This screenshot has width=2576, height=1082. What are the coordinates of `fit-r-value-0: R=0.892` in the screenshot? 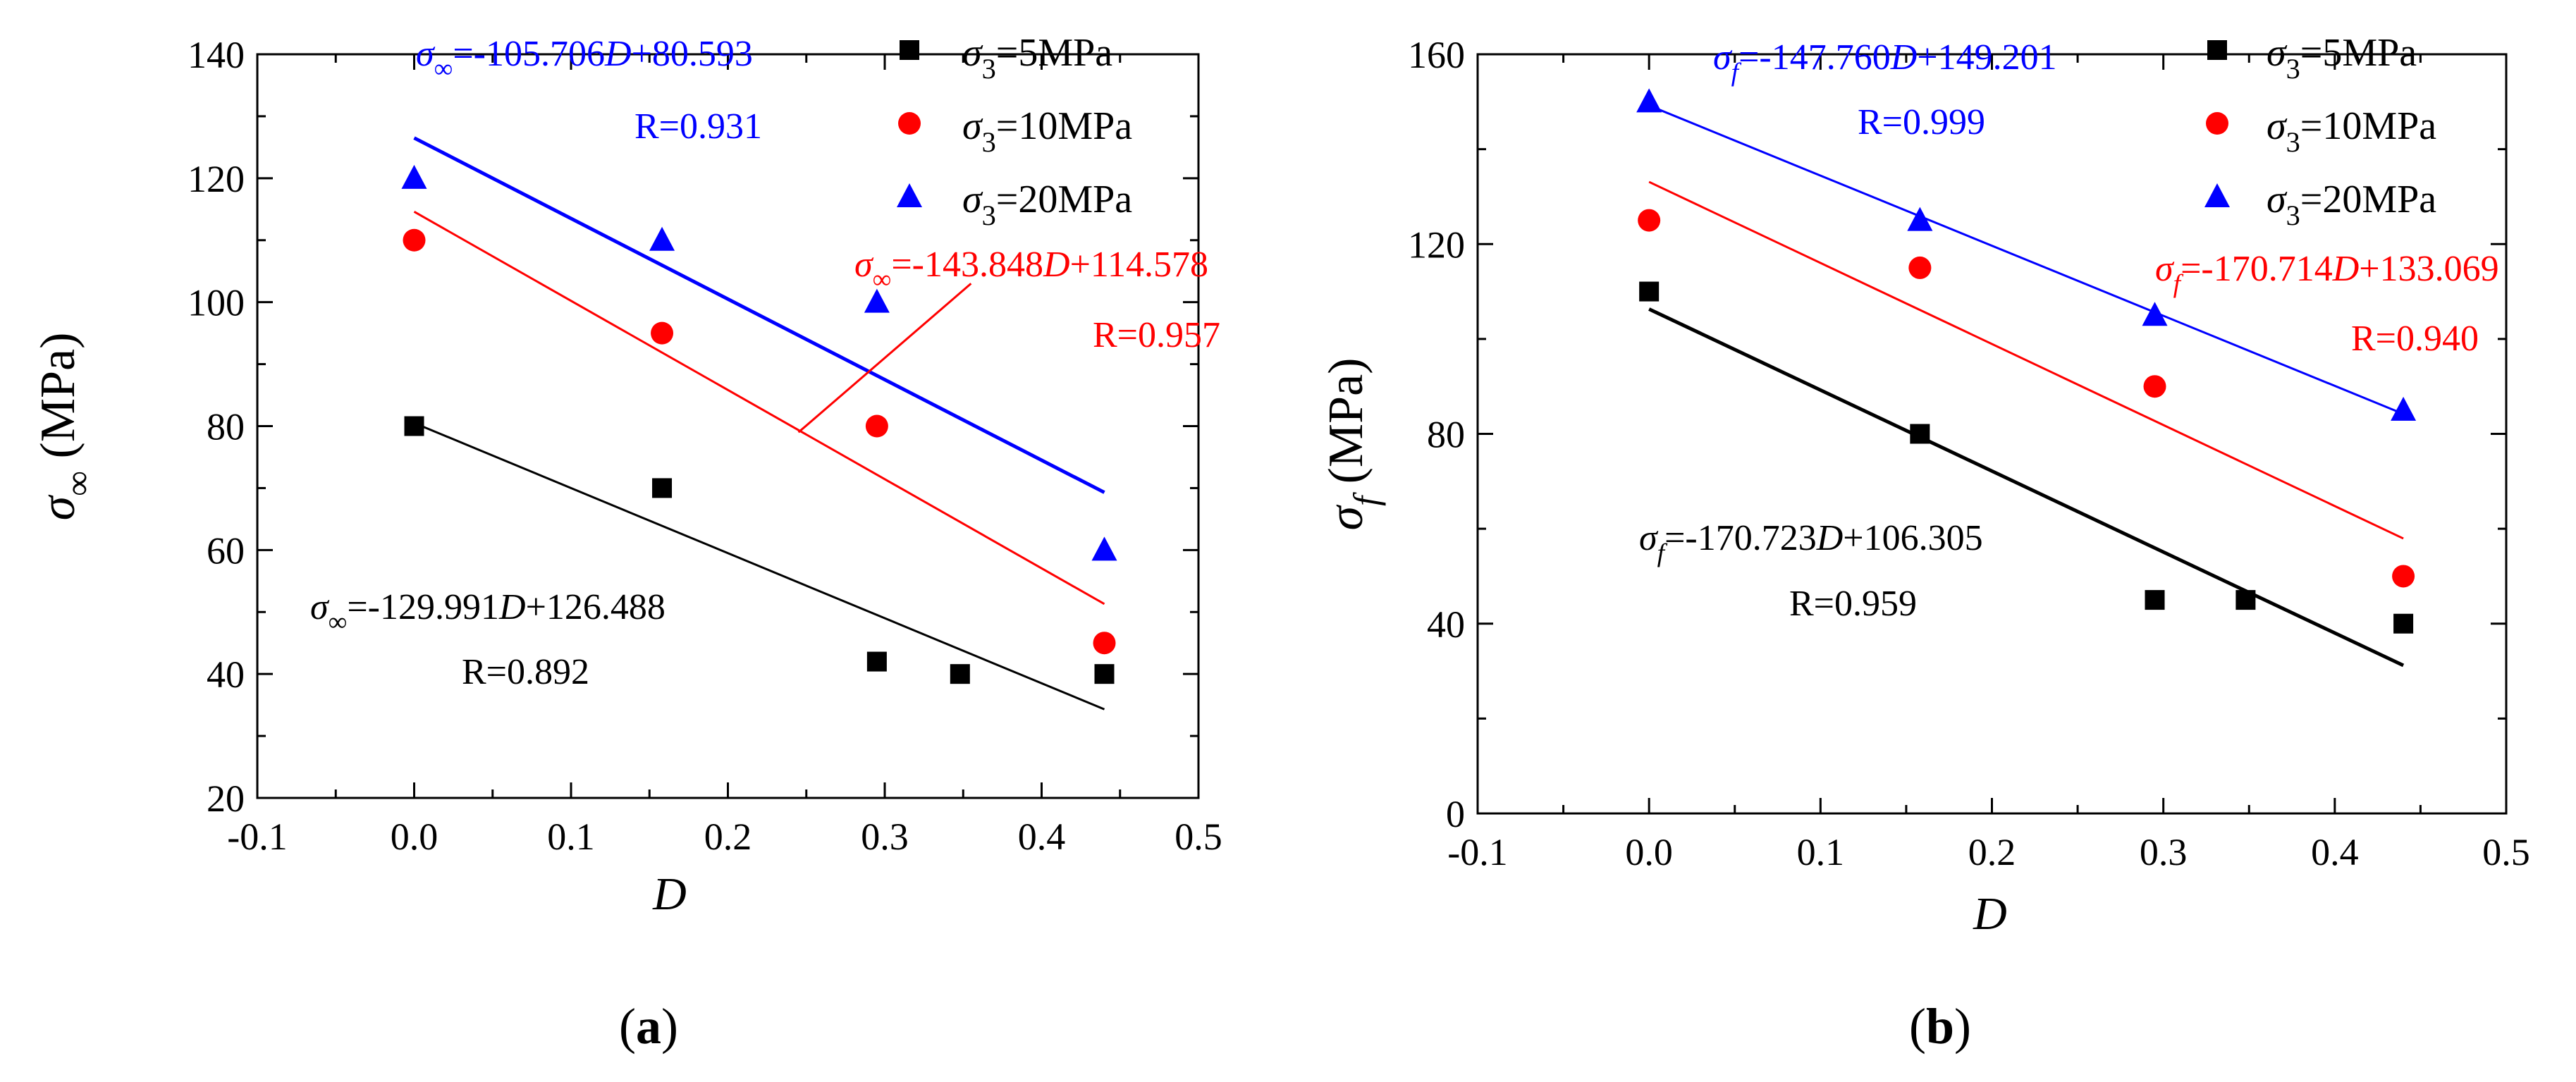 It's located at (525, 672).